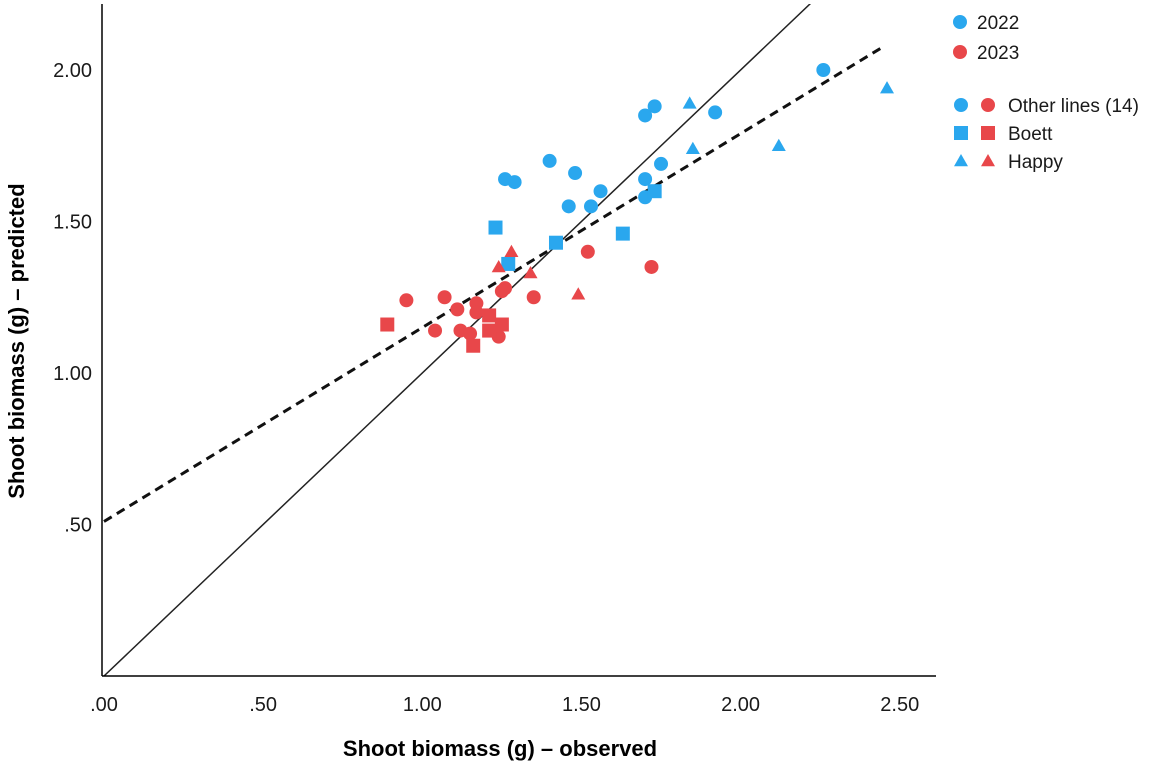 The image size is (1159, 765). What do you see at coordinates (72, 223) in the screenshot?
I see `y-tick-label: 1.50` at bounding box center [72, 223].